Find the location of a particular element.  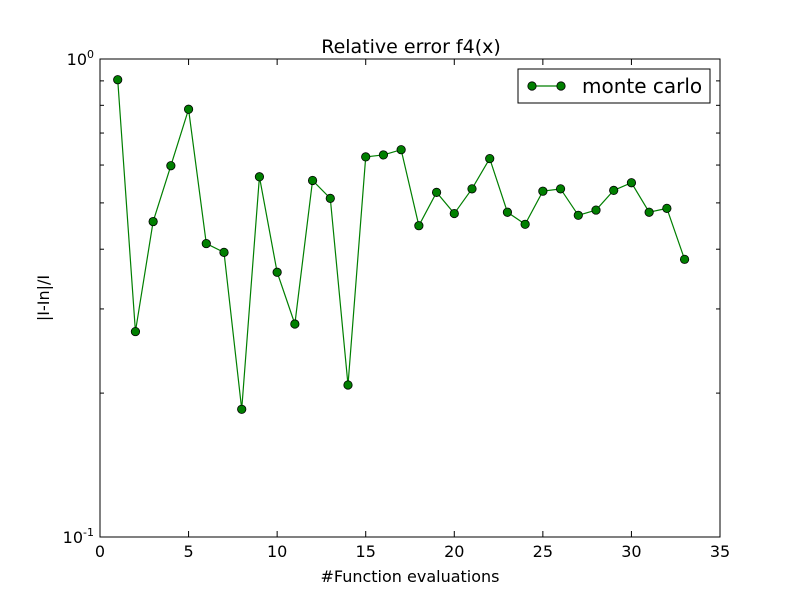

y-axis-label: |I-In|/I is located at coordinates (43, 298).